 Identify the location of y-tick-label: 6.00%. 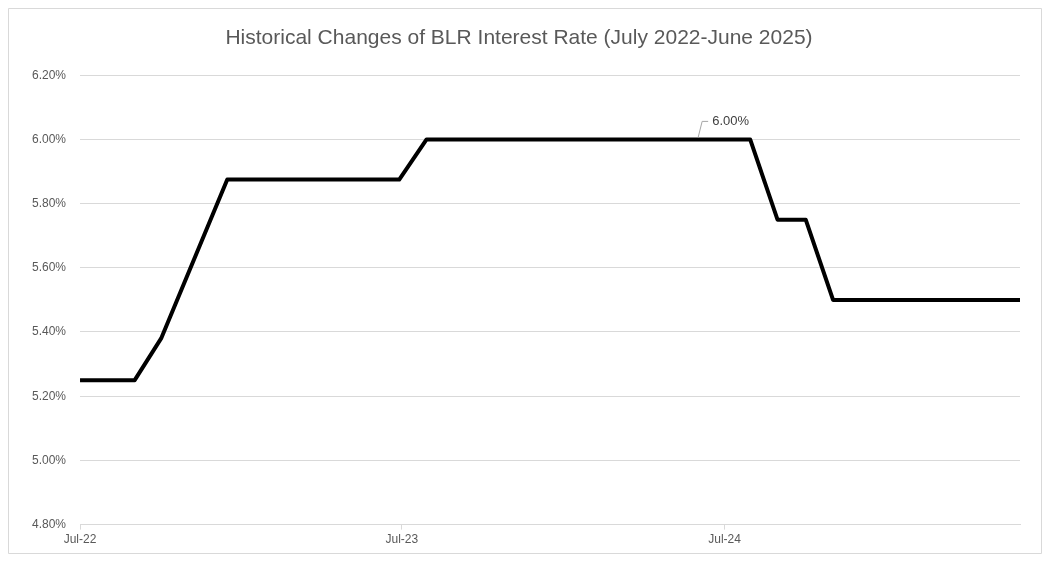
(49, 138).